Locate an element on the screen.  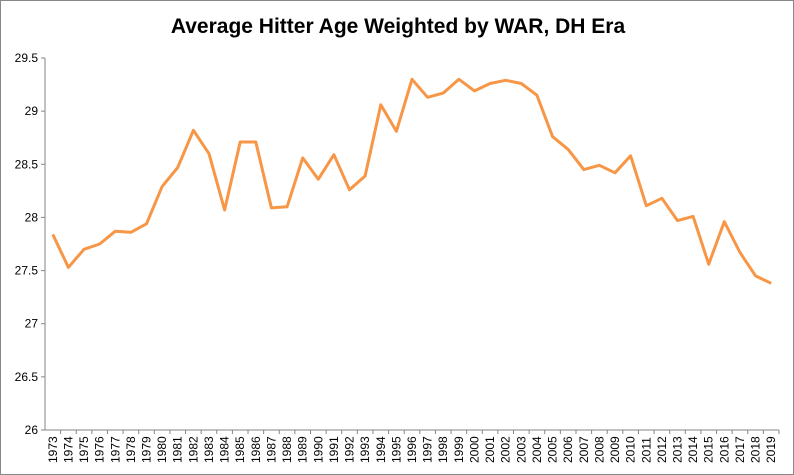
x-tick-label: 1998 is located at coordinates (443, 449).